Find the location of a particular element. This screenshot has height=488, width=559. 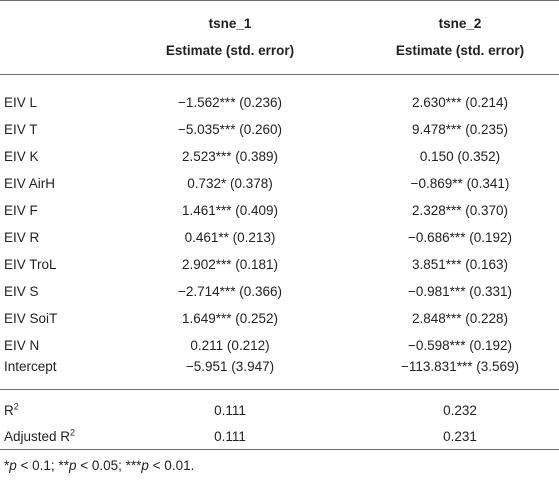

row-label: EIV L is located at coordinates (21, 102).